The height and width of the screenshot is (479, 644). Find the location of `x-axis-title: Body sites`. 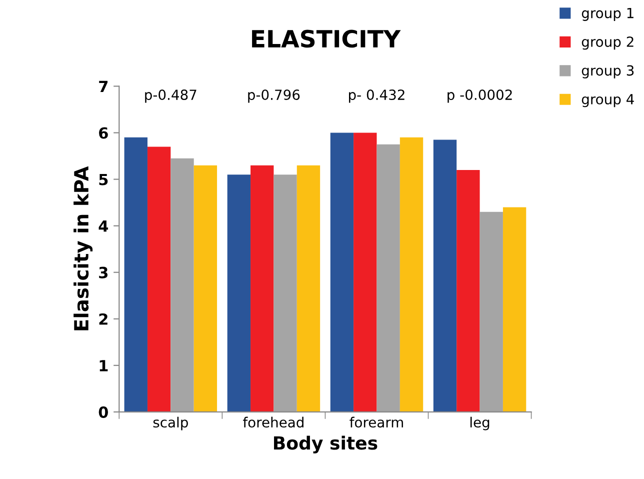

x-axis-title: Body sites is located at coordinates (326, 445).